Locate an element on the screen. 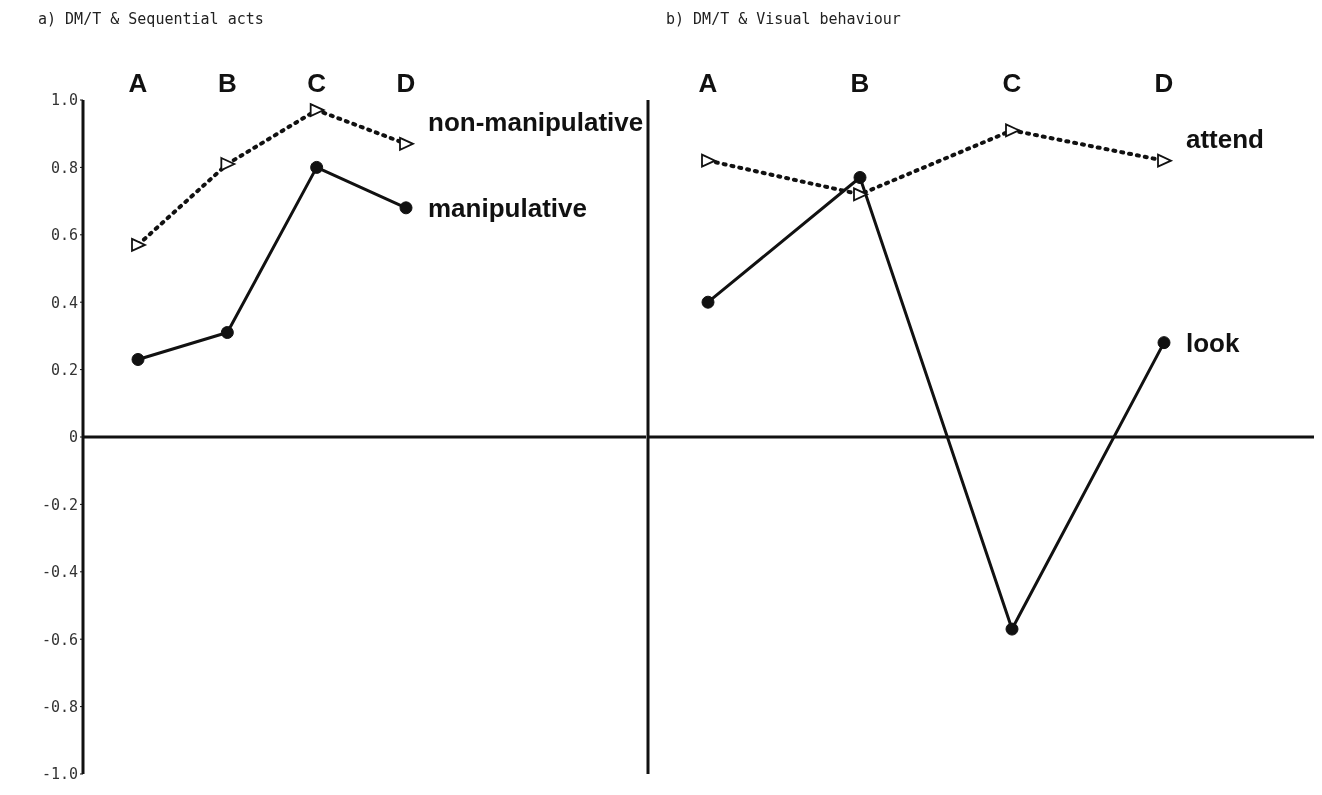  y-tick-label: -0.4 is located at coordinates (59, 572).